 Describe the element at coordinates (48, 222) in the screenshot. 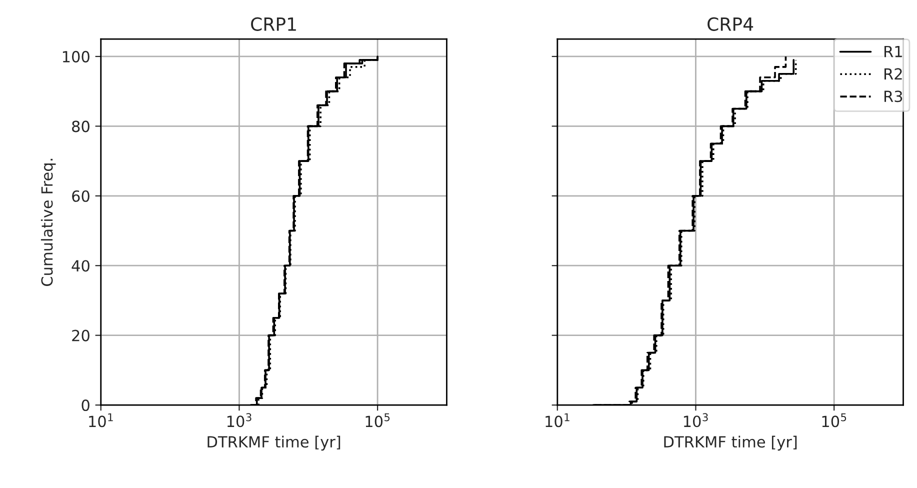

I see `y-axis-title: Cumulative Freq.` at that location.